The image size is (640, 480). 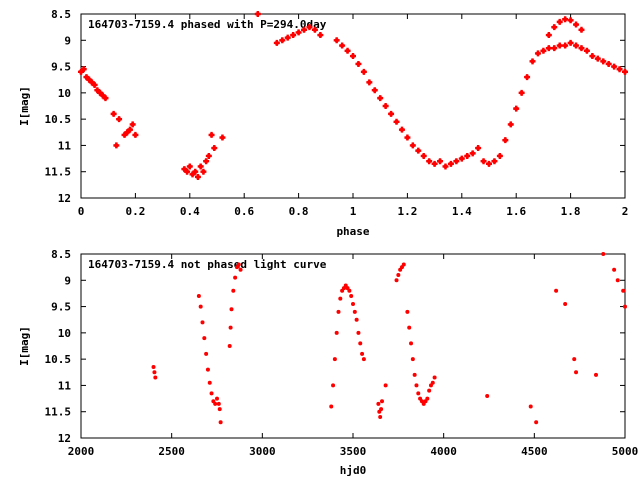 I want to click on x-tick-label: 5000, so click(x=625, y=451).